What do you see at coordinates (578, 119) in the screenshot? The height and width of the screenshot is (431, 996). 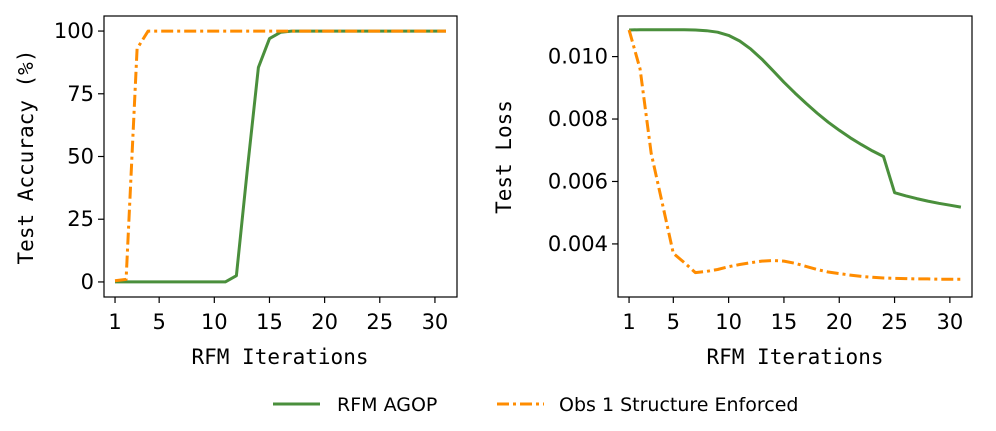 I see `loss-ytick-label: 0.008` at bounding box center [578, 119].